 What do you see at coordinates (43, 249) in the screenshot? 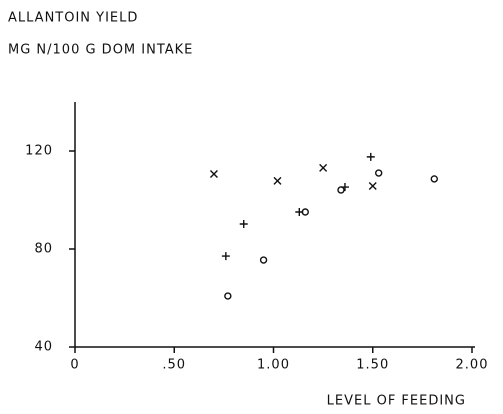
I see `y-tick-label: 80` at bounding box center [43, 249].